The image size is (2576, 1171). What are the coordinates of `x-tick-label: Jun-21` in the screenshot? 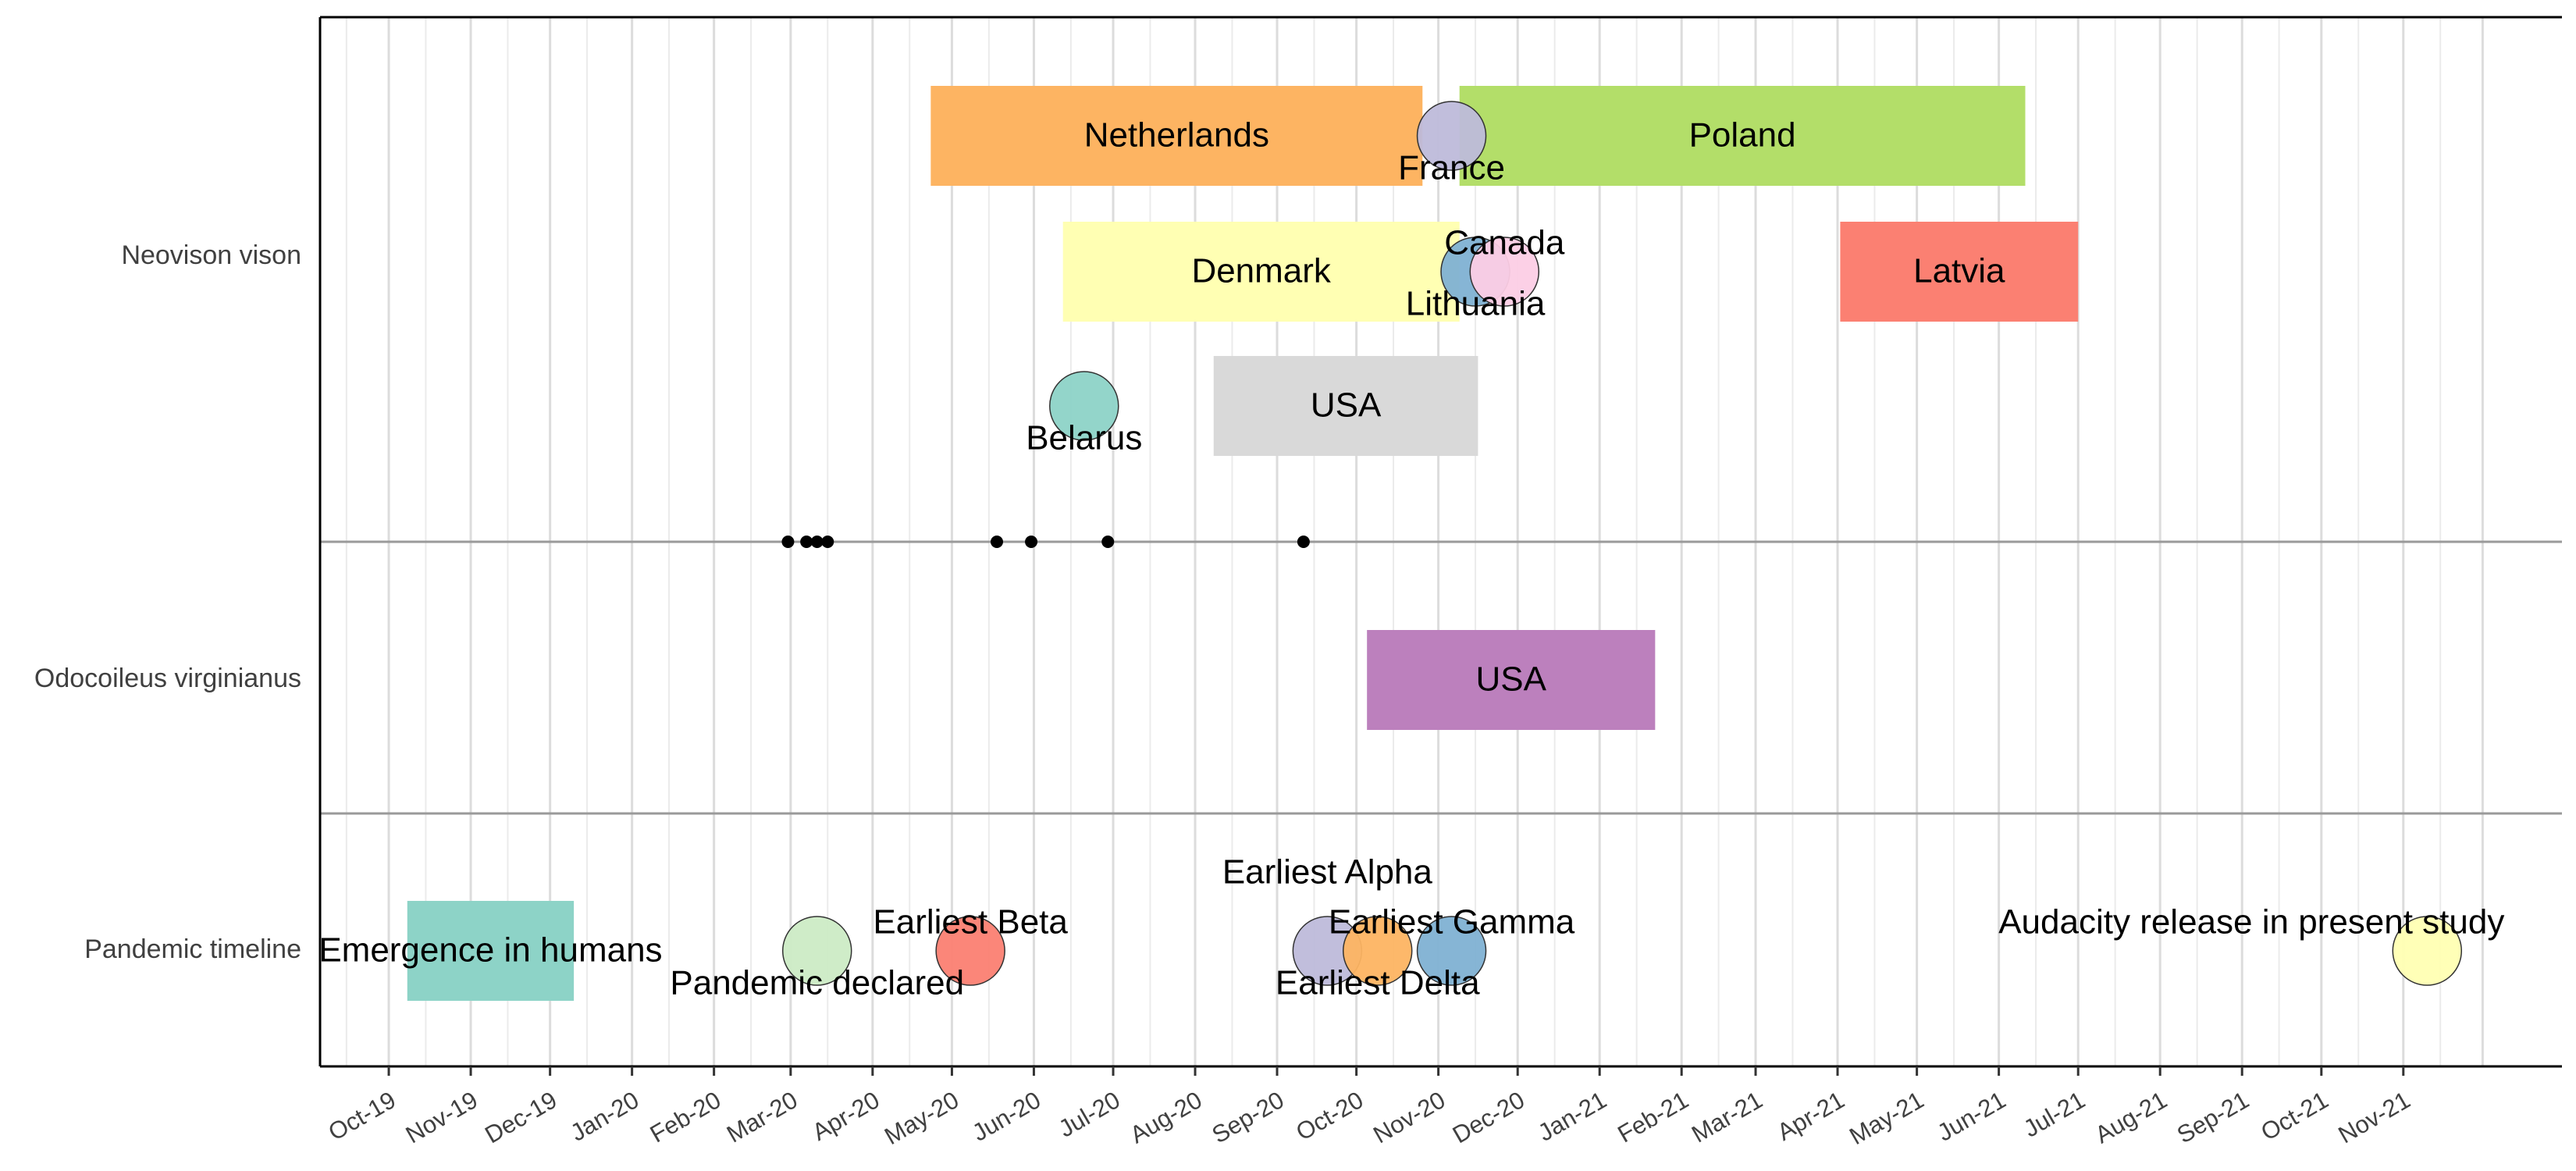 It's located at (1972, 1116).